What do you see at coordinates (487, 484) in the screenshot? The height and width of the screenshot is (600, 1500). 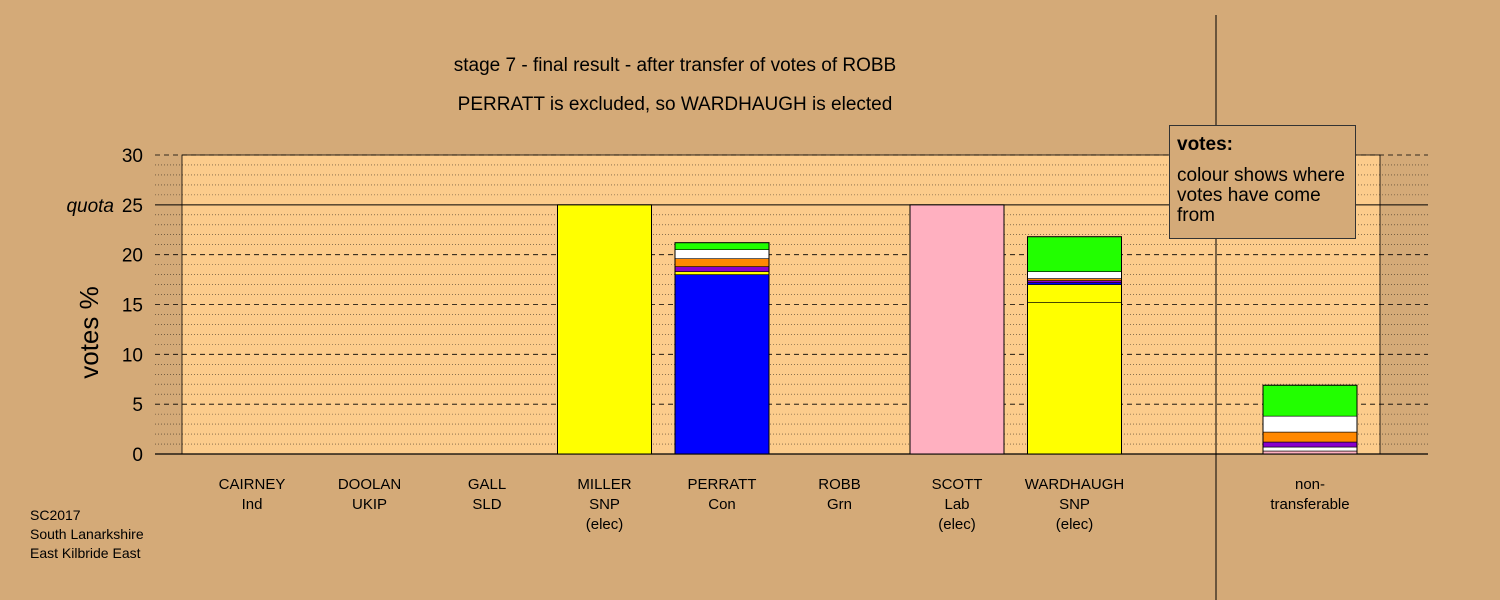 I see `candidate-label-gall-line: GALL` at bounding box center [487, 484].